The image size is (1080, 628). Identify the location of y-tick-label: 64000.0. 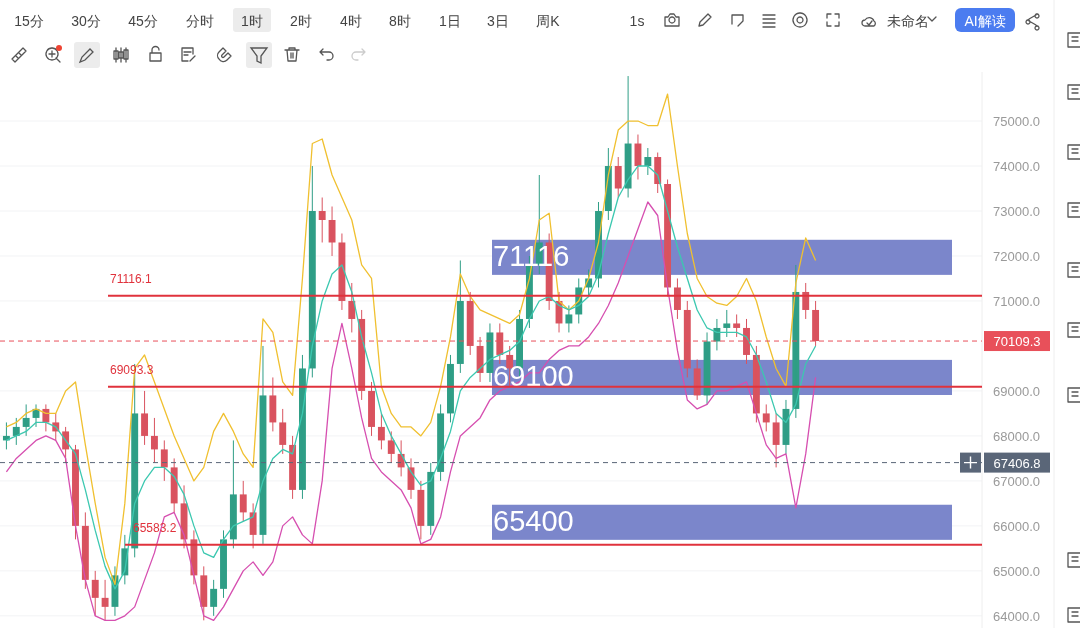
(1016, 616).